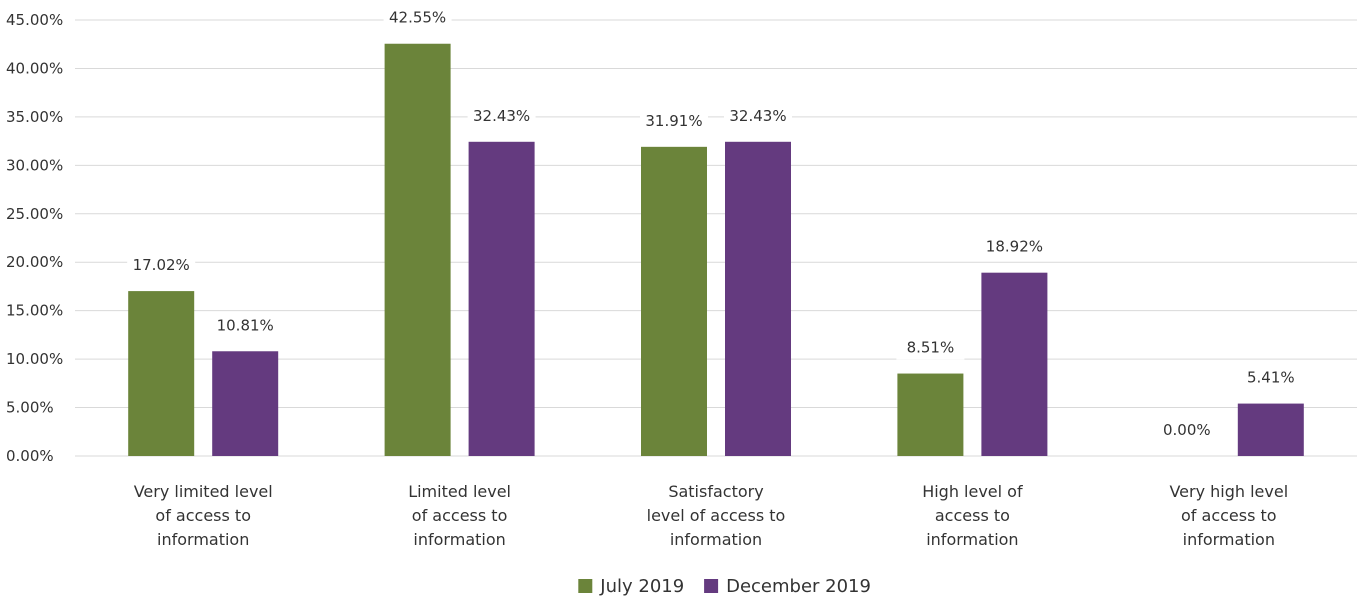 Image resolution: width=1357 pixels, height=605 pixels. Describe the element at coordinates (34, 311) in the screenshot. I see `y-tick-label: 15.00%` at that location.